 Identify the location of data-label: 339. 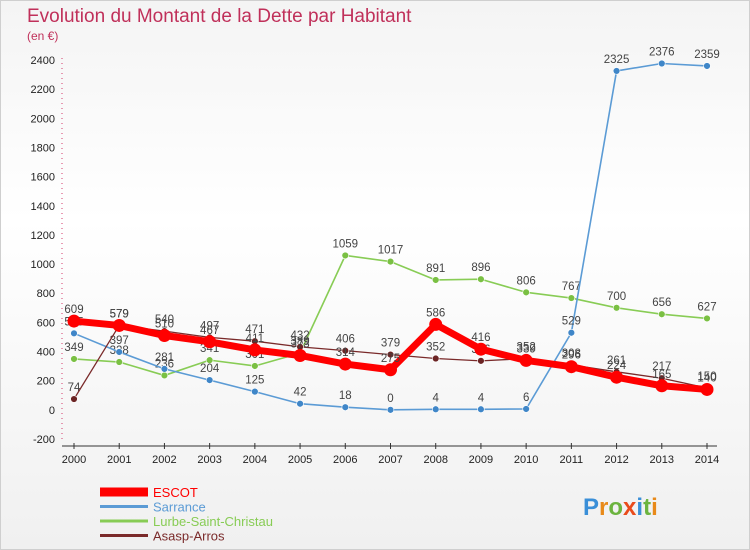
(526, 349).